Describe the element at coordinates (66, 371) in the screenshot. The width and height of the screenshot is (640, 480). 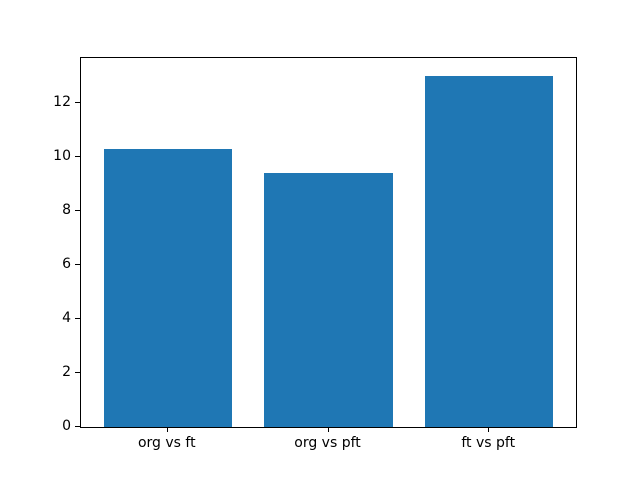
I see `y-tick-label-2: 2` at that location.